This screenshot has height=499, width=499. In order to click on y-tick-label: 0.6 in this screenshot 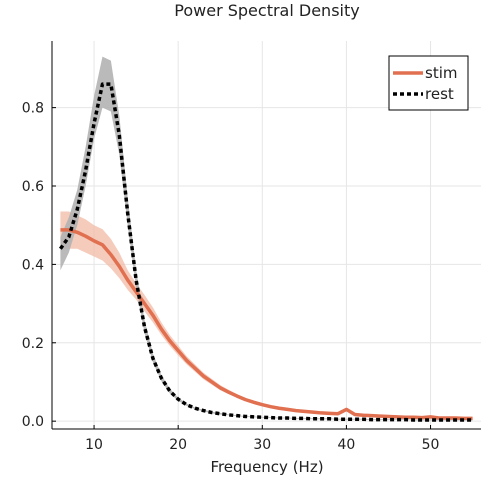, I will do `click(33, 187)`.